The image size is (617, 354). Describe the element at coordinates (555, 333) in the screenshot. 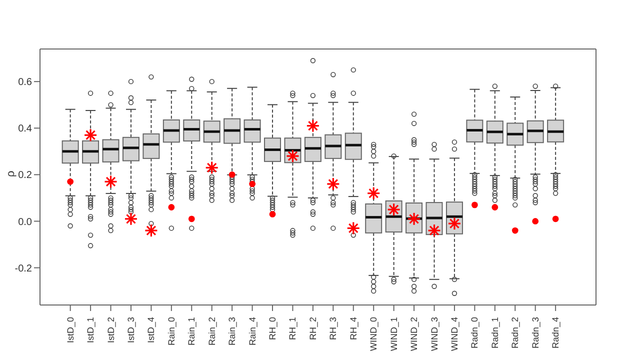

I see `x-tick-label: Radn_4` at that location.